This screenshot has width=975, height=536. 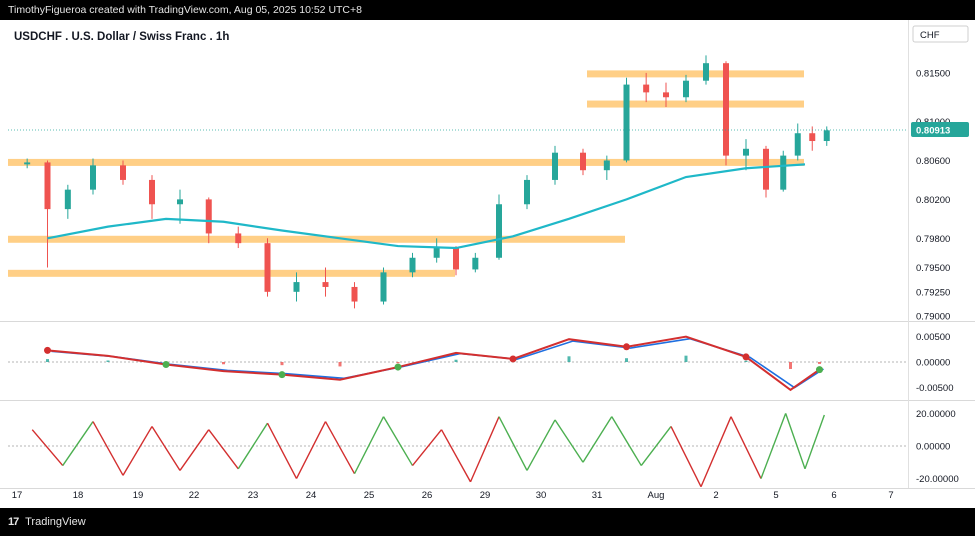 What do you see at coordinates (933, 317) in the screenshot?
I see `price-tick-label: 0.79000` at bounding box center [933, 317].